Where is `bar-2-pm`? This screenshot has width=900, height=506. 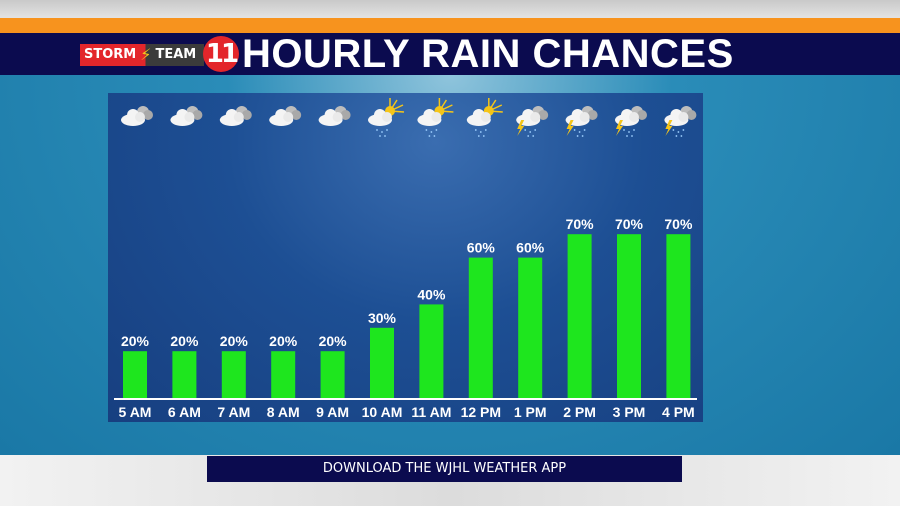
bar-2-pm is located at coordinates (579, 316).